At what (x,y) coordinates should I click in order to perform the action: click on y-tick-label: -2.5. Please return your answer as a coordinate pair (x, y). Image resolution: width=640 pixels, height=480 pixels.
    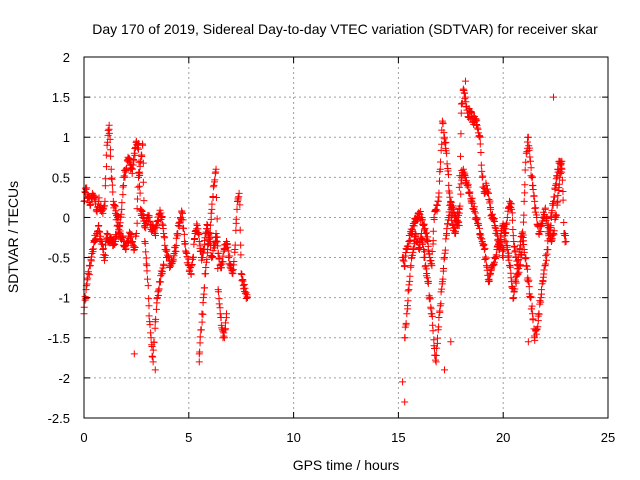
    Looking at the image, I should click on (59, 418).